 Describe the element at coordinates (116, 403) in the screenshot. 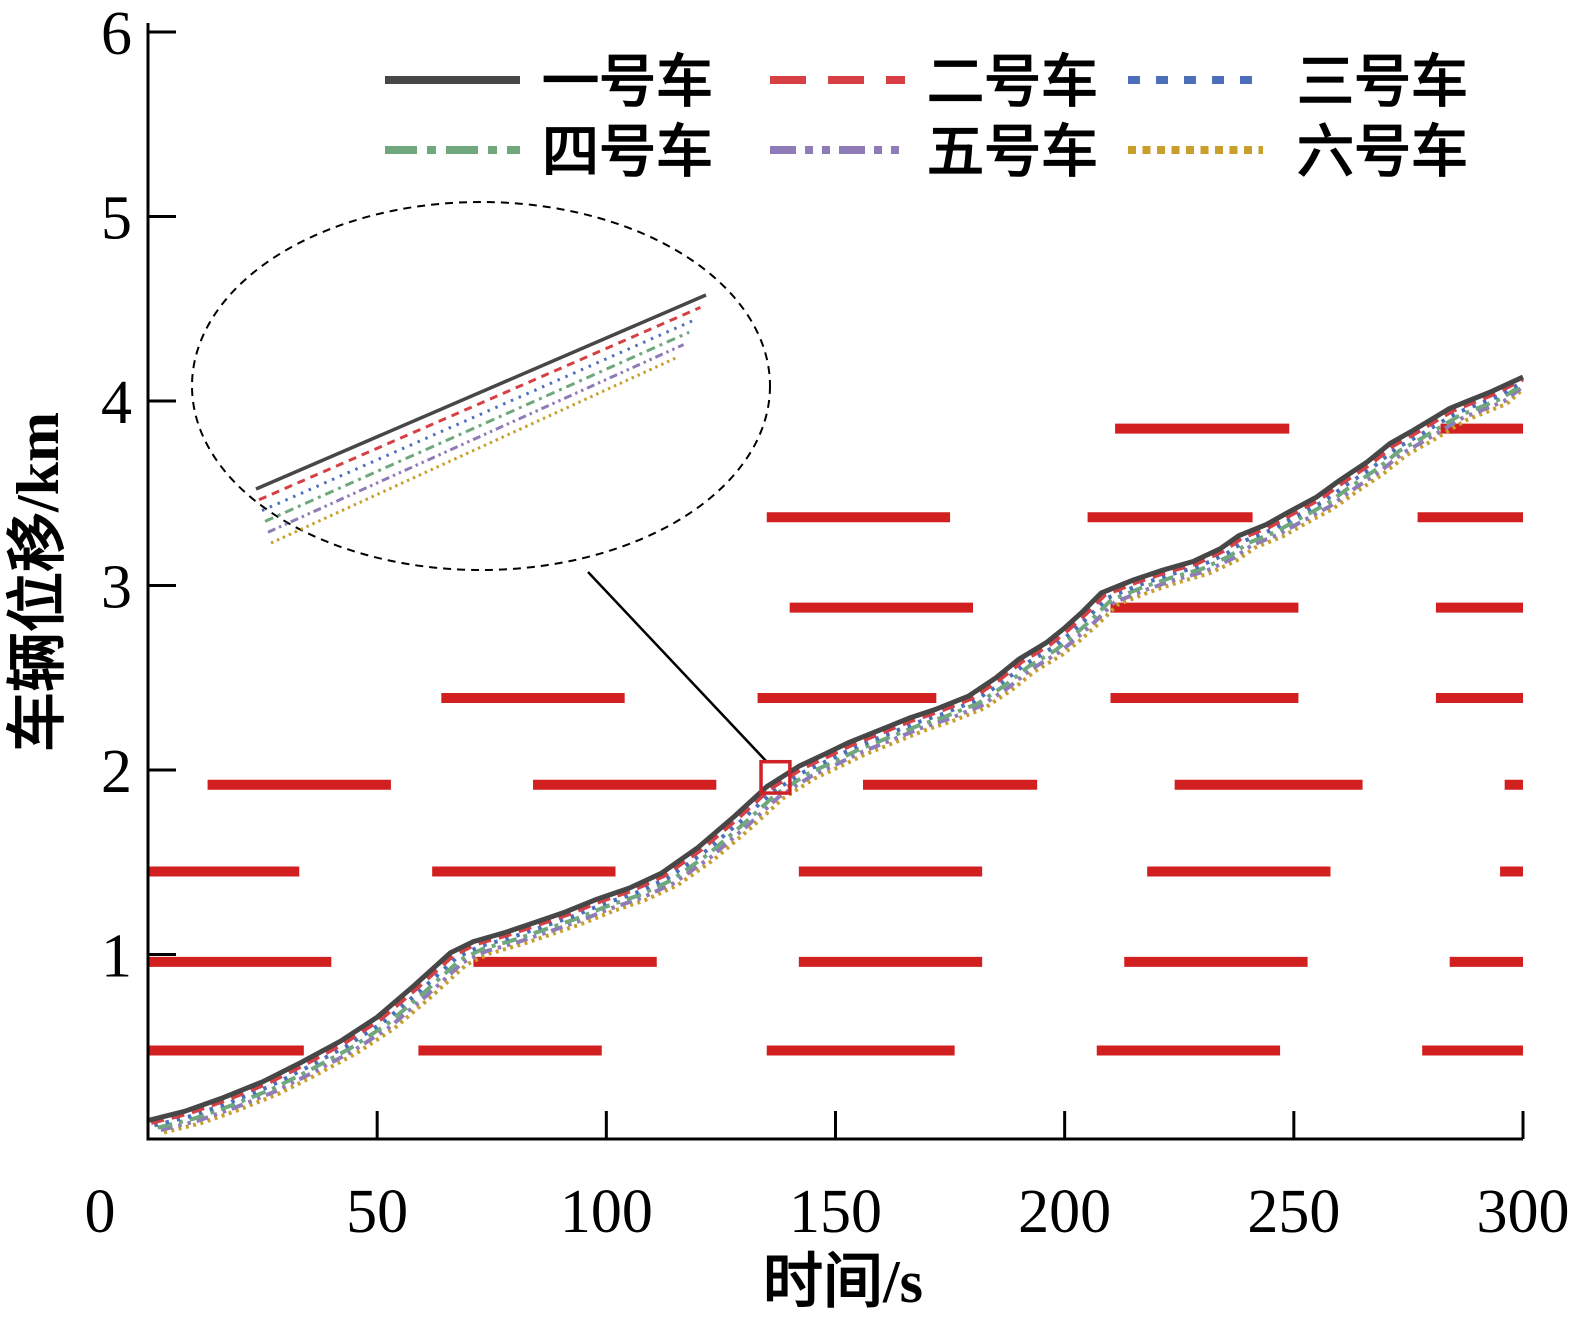

I see `y-tick-label: 4` at that location.